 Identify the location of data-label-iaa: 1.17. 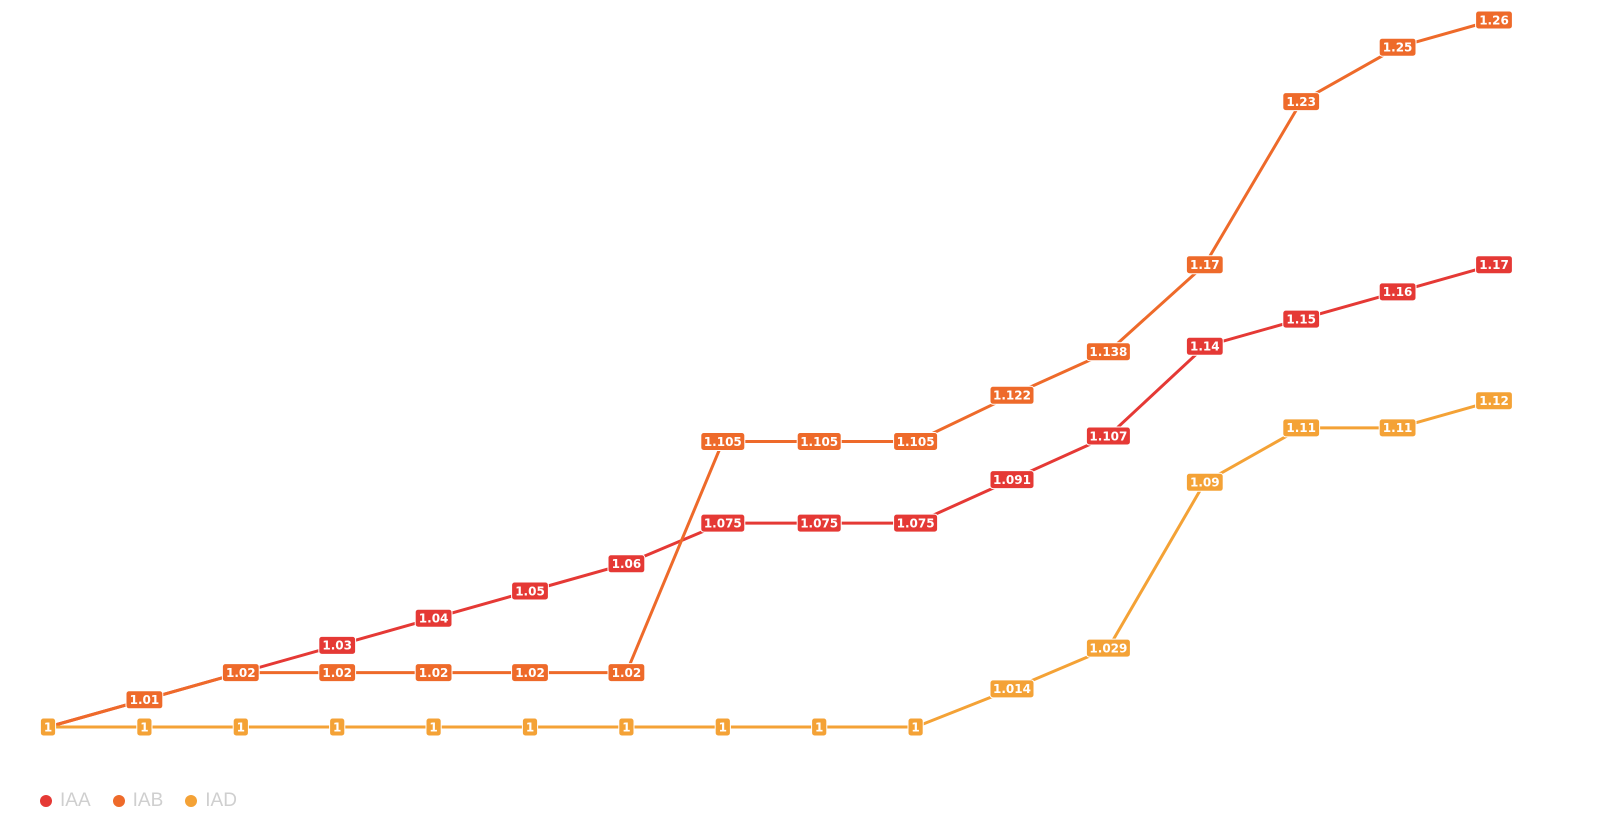
(1494, 265).